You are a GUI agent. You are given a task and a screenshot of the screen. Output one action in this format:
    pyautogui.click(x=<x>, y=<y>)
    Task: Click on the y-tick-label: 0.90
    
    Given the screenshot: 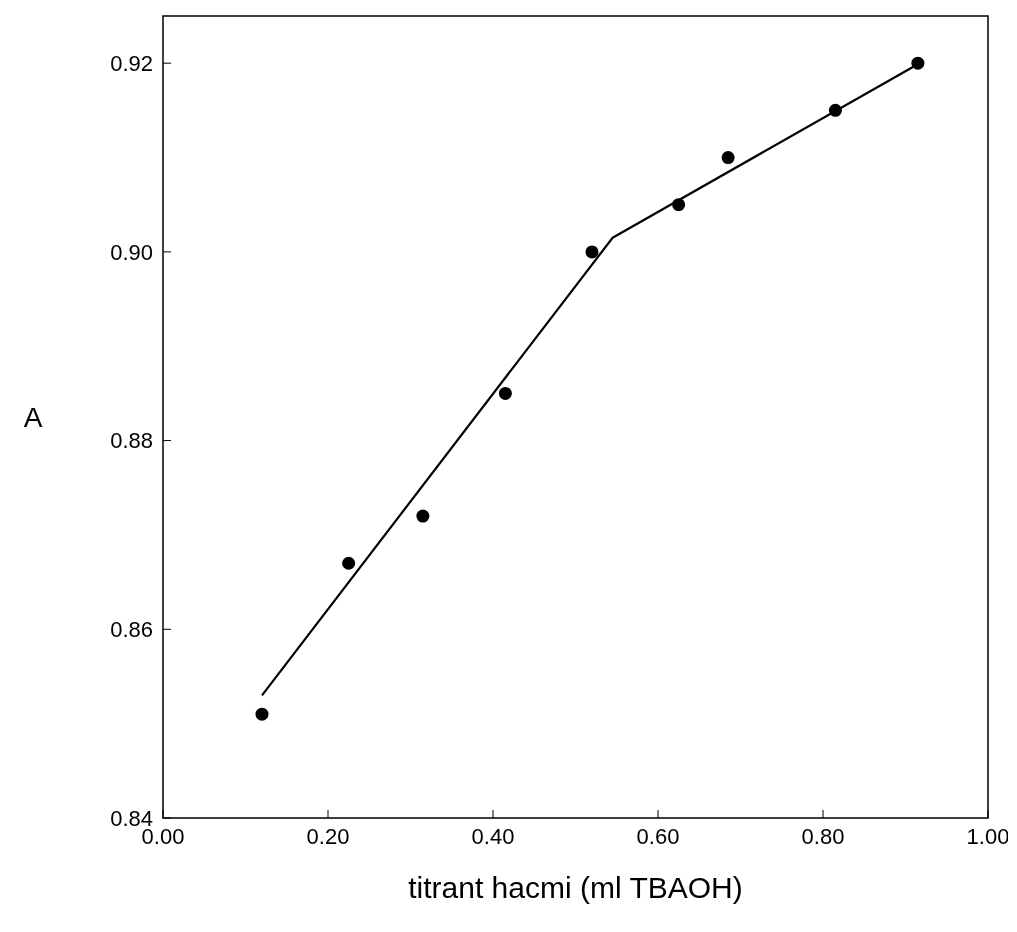 What is the action you would take?
    pyautogui.click(x=131, y=252)
    